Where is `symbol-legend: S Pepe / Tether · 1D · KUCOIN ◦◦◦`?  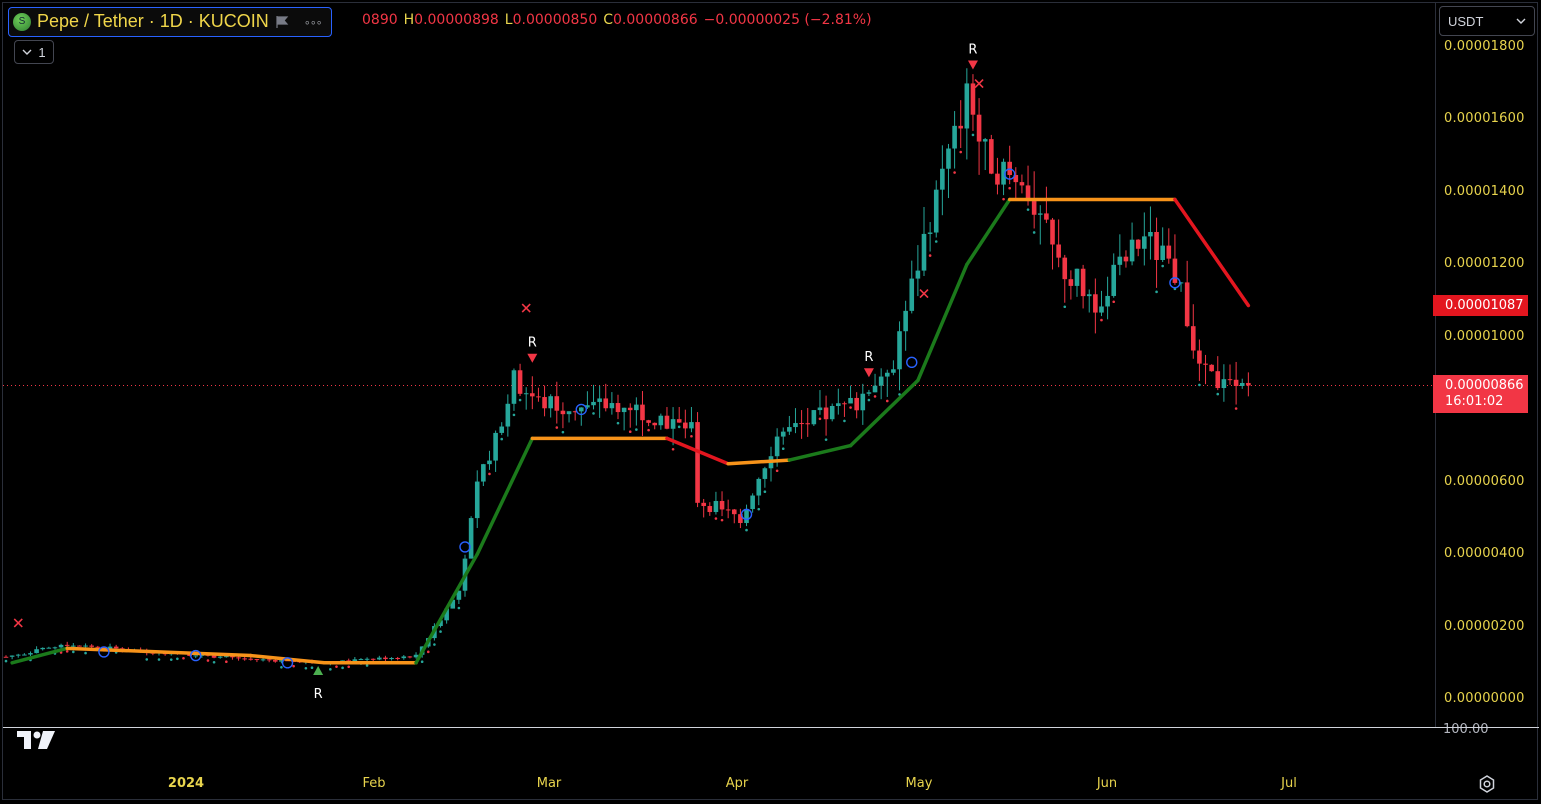
symbol-legend: S Pepe / Tether · 1D · KUCOIN ◦◦◦ is located at coordinates (170, 21).